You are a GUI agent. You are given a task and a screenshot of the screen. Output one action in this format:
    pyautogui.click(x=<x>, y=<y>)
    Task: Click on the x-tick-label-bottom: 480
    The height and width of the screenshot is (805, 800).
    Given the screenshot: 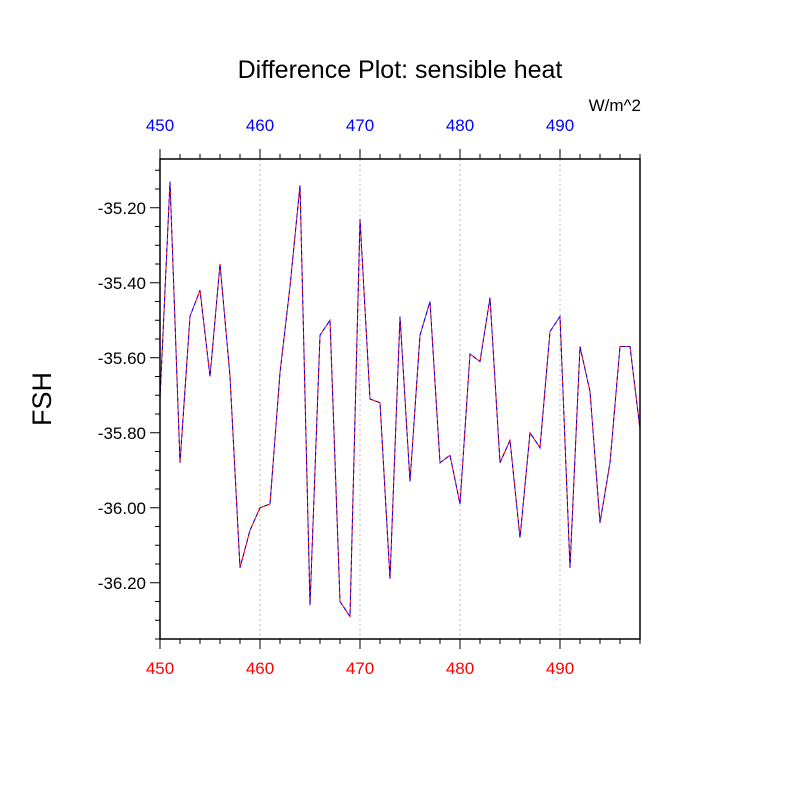 What is the action you would take?
    pyautogui.click(x=460, y=668)
    